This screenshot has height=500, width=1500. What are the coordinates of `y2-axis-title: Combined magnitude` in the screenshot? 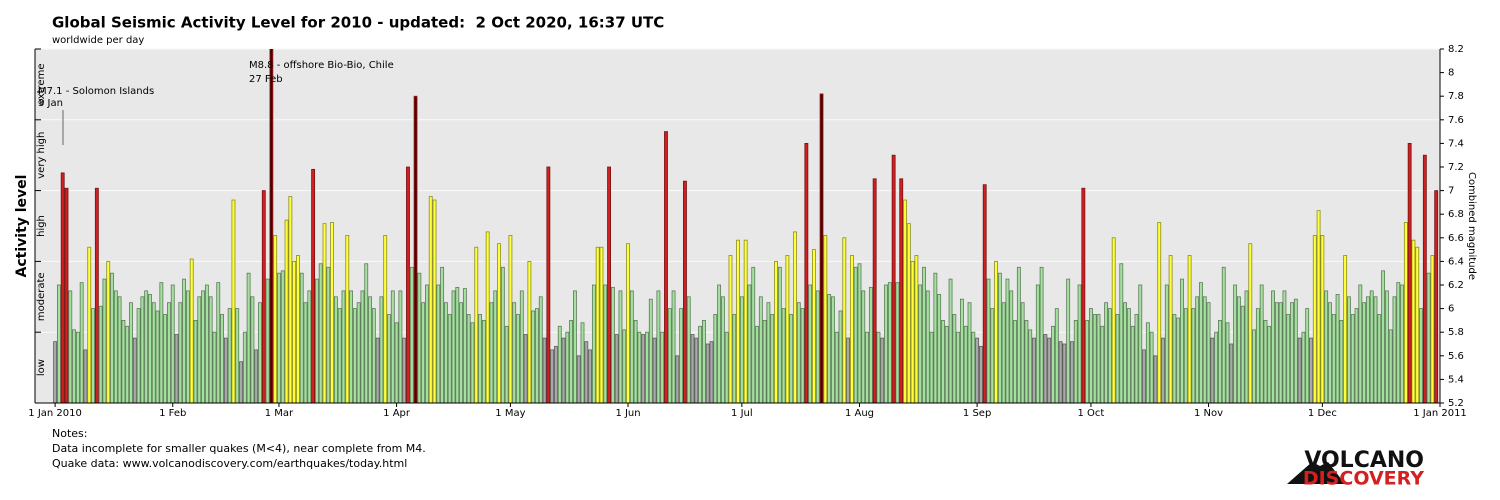 It's located at (1471, 226).